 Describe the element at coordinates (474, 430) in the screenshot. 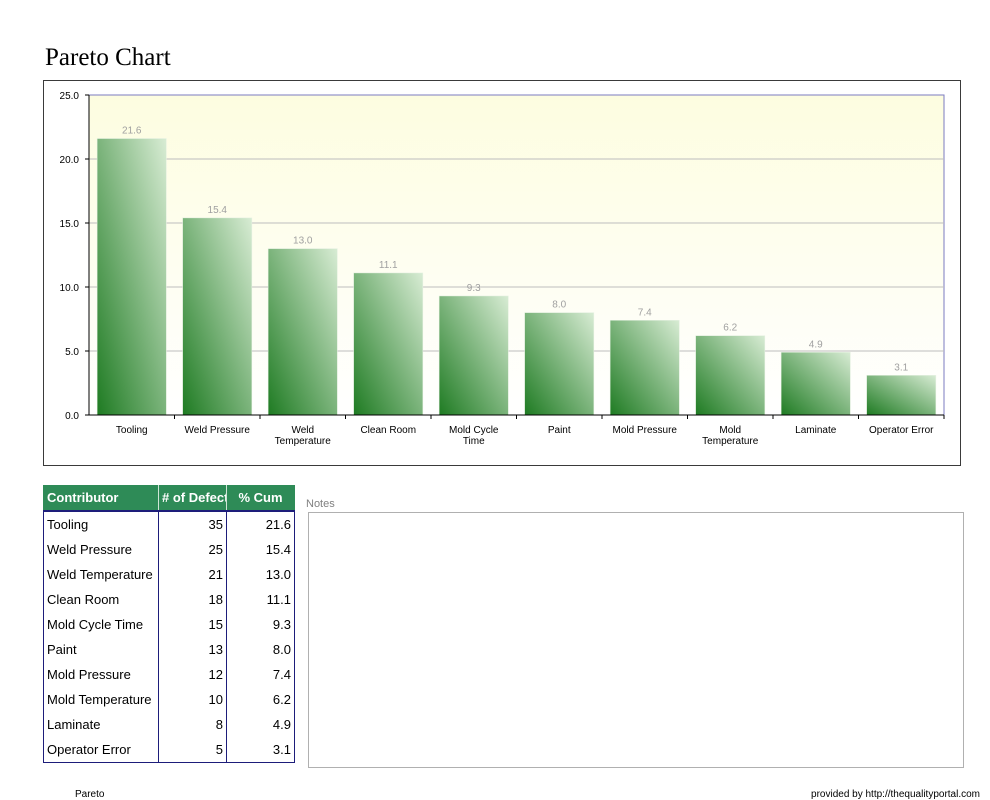

I see `x-tick-label-line: Mold Cycle` at that location.